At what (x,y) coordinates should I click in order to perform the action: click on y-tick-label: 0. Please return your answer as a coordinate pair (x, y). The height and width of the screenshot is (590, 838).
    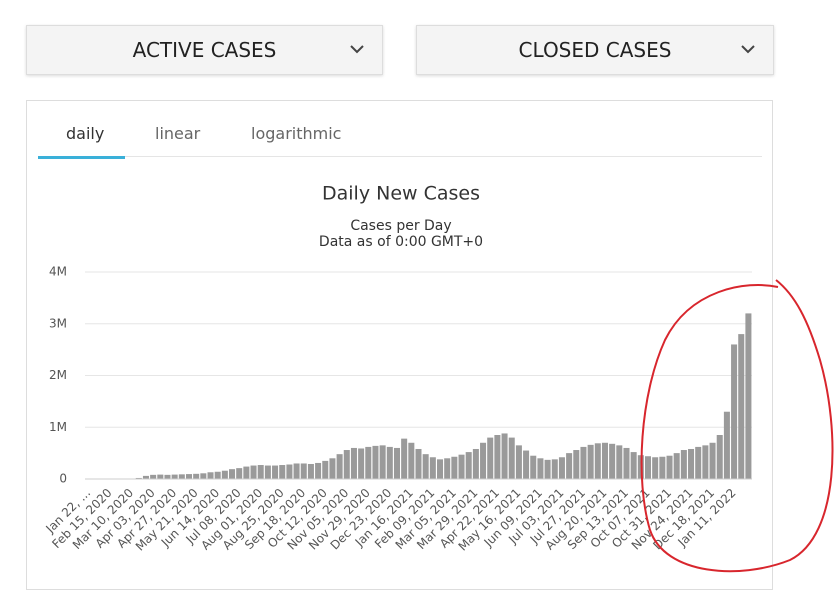
    Looking at the image, I should click on (63, 479).